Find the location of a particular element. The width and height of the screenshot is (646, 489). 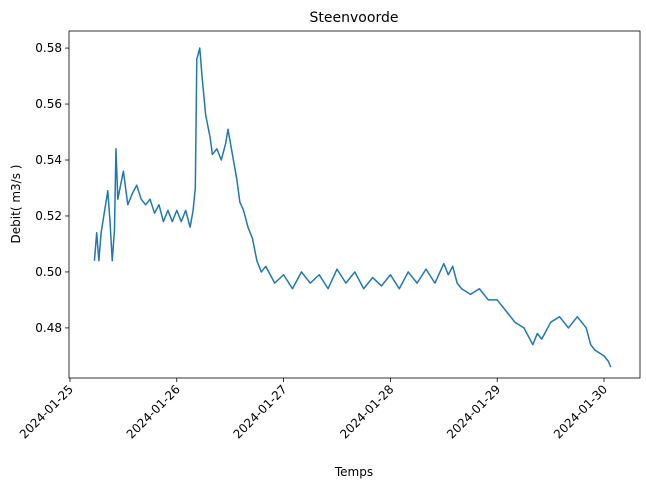

y-tick-label: 0.52 is located at coordinates (48, 216).